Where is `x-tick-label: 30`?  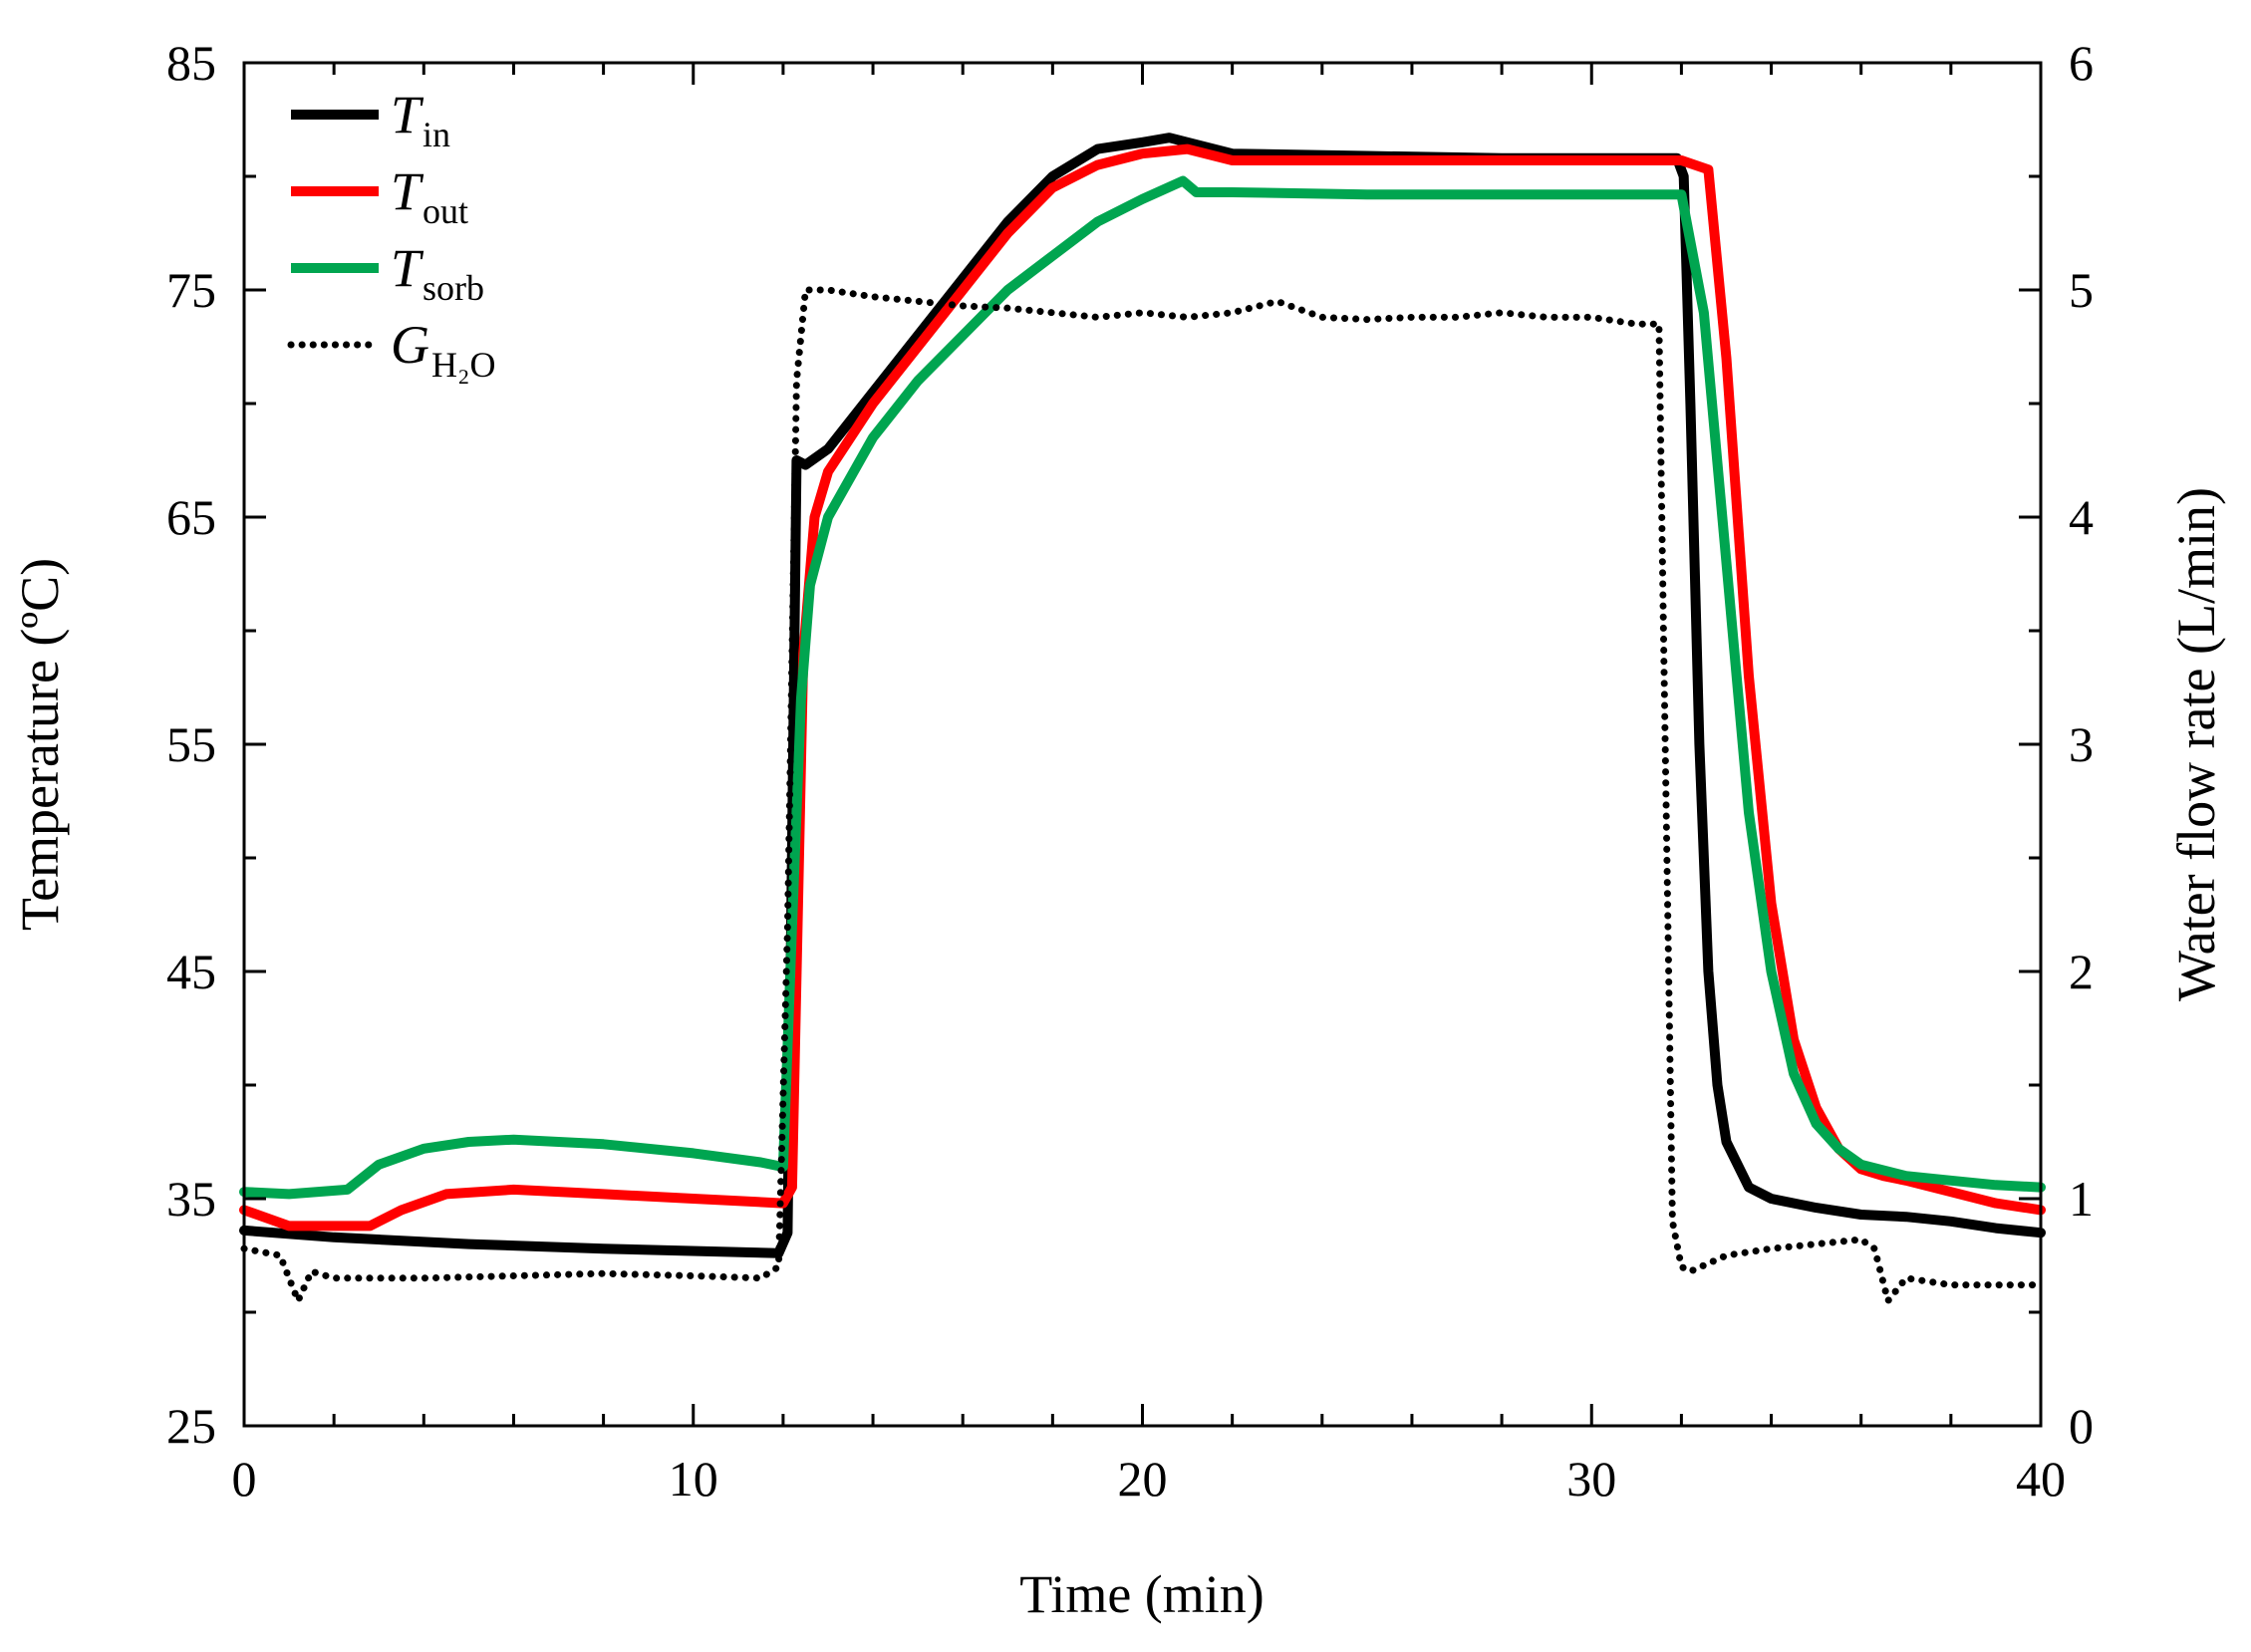 x-tick-label: 30 is located at coordinates (1591, 1479).